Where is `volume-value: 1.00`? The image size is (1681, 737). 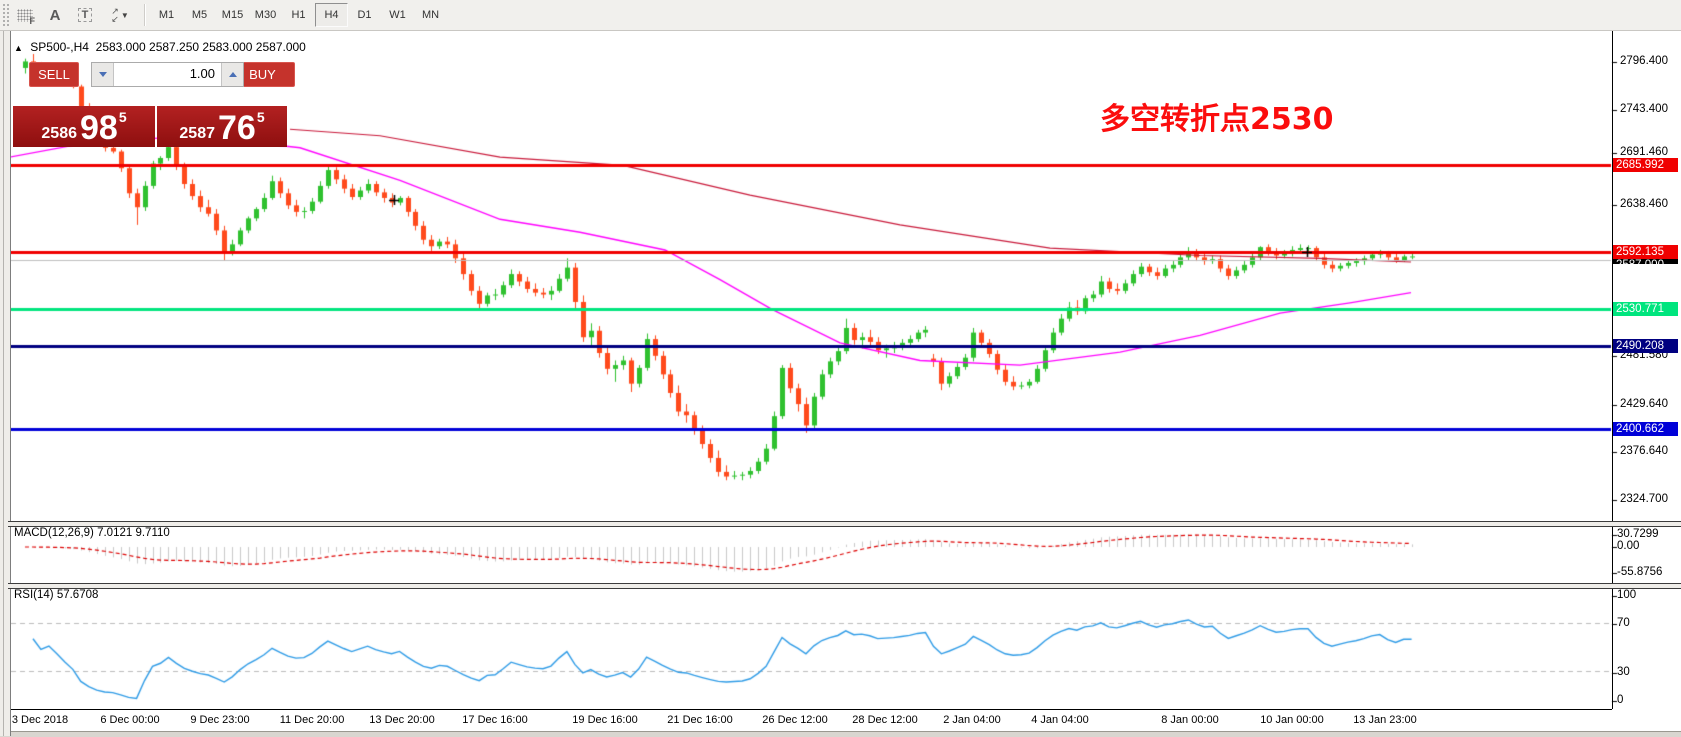 volume-value: 1.00 is located at coordinates (202, 73).